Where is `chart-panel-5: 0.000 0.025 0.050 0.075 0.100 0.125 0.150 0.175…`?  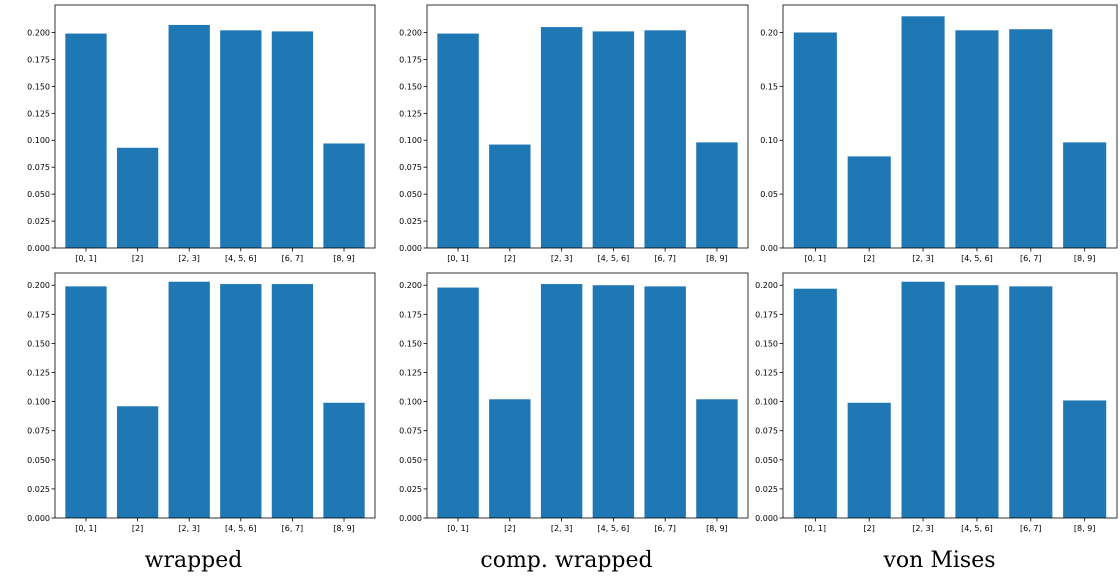 chart-panel-5: 0.000 0.025 0.050 0.075 0.100 0.125 0.150 0.175… is located at coordinates (574, 402).